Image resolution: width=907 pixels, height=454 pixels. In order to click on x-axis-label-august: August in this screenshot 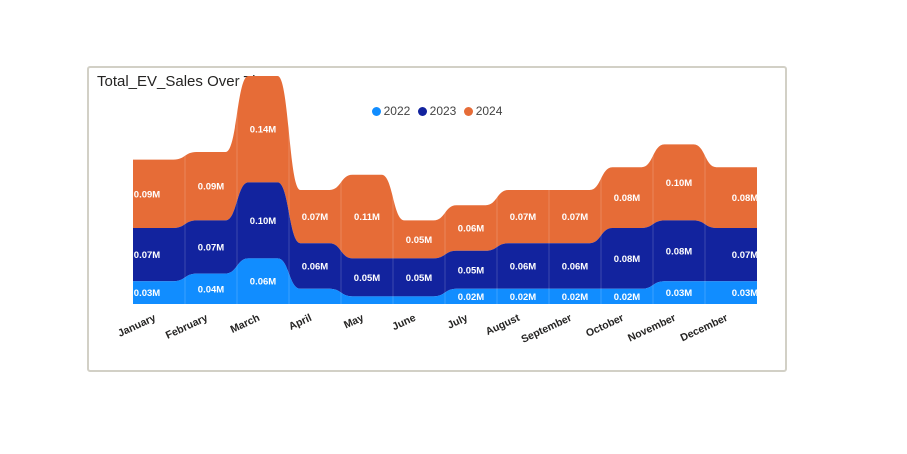, I will do `click(503, 325)`.